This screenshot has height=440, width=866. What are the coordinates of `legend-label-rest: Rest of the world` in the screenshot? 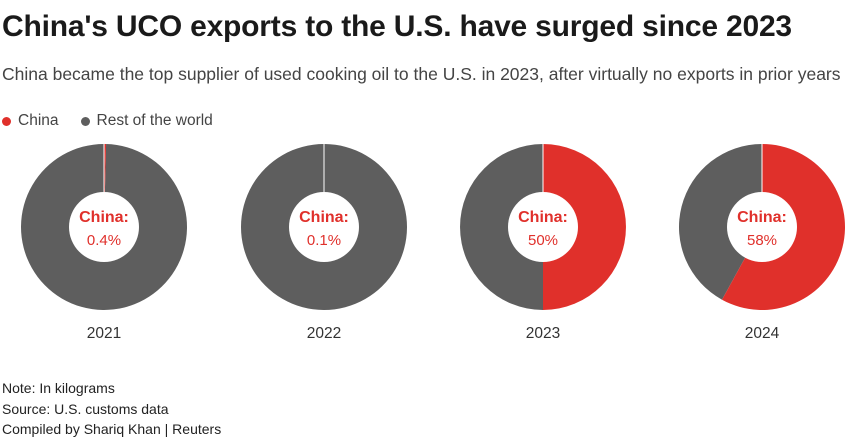 It's located at (154, 120).